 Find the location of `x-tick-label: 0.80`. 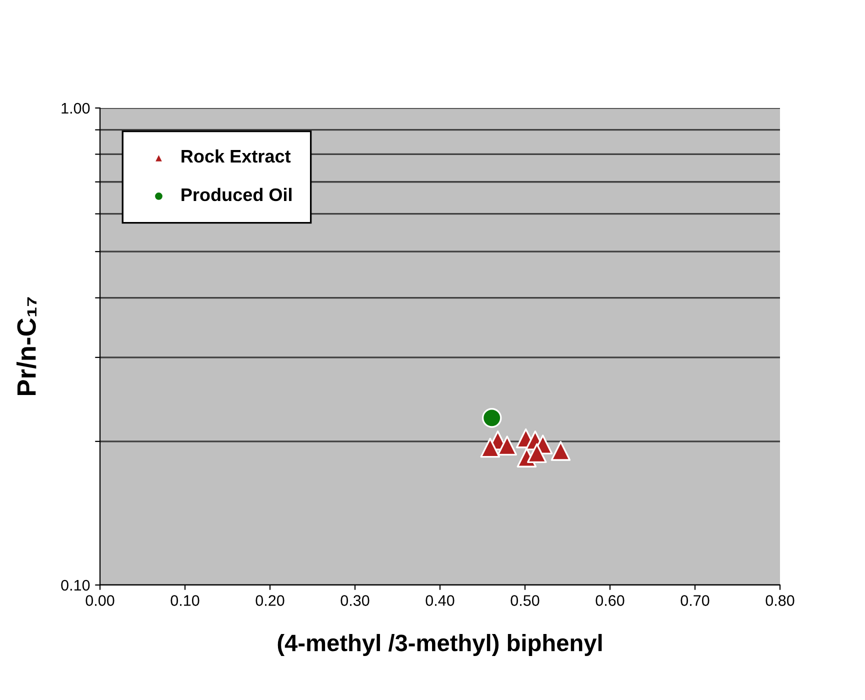

x-tick-label: 0.80 is located at coordinates (780, 600).